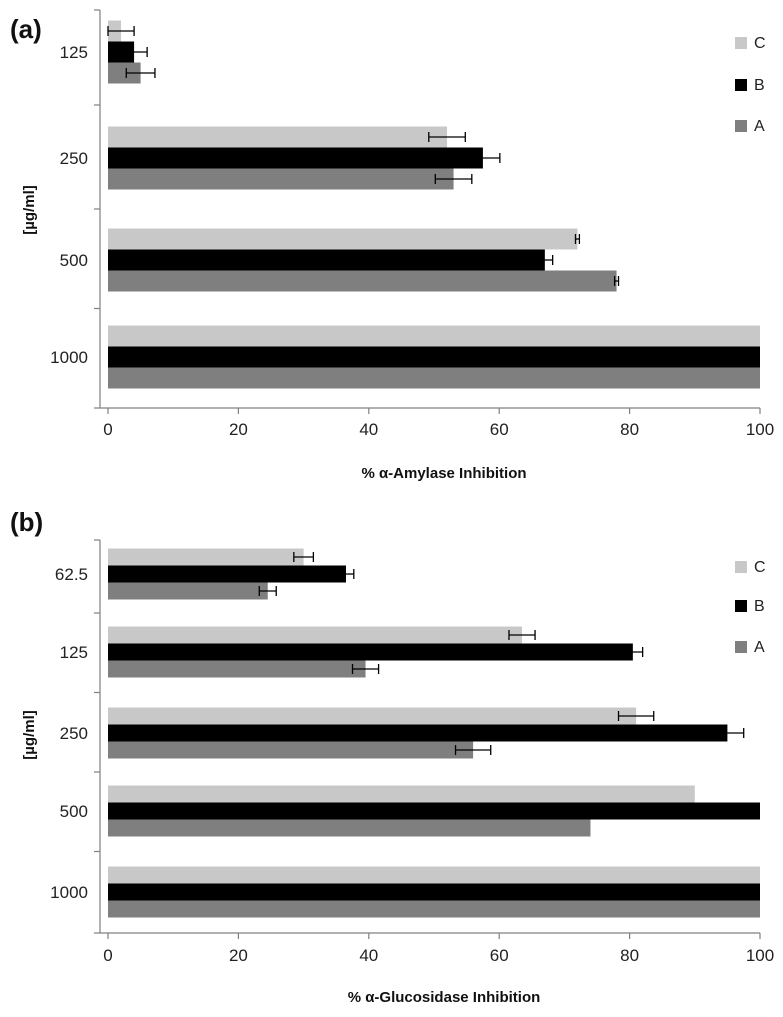  What do you see at coordinates (26, 522) in the screenshot?
I see `panel-label: (b)` at bounding box center [26, 522].